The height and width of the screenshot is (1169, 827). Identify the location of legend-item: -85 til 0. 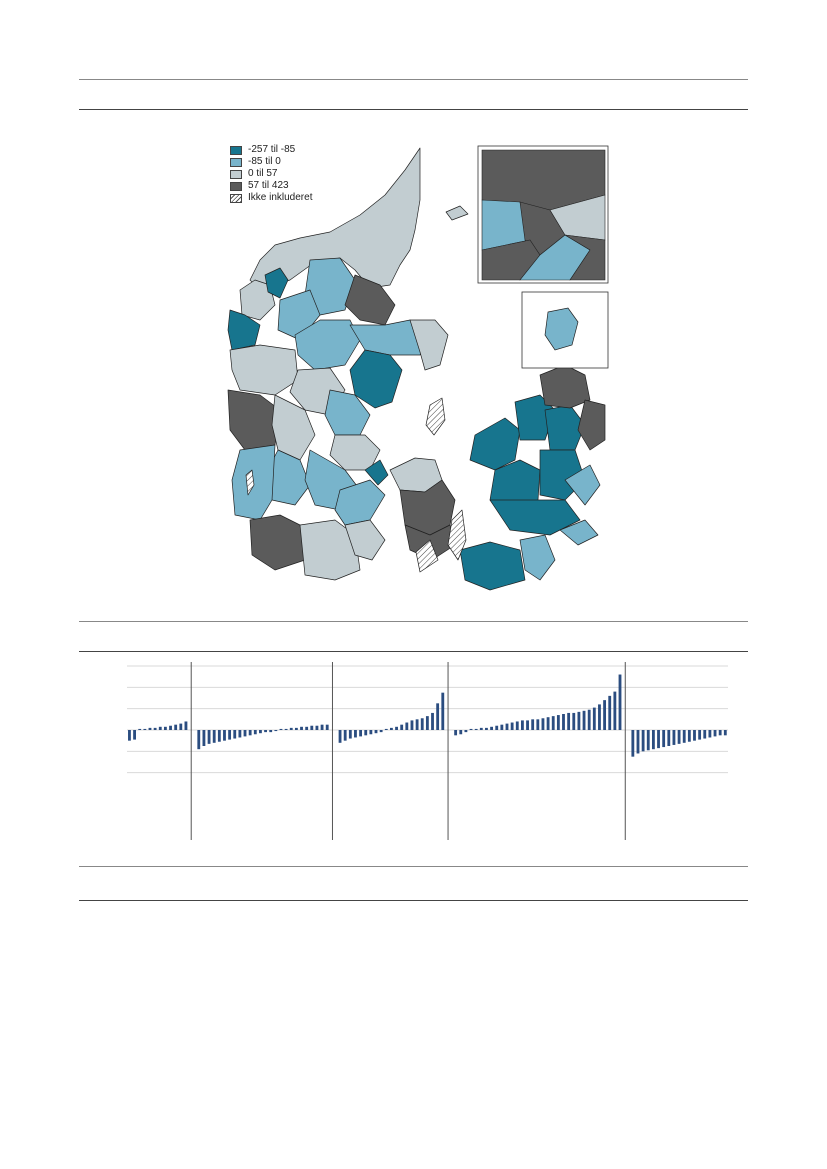
(271, 162).